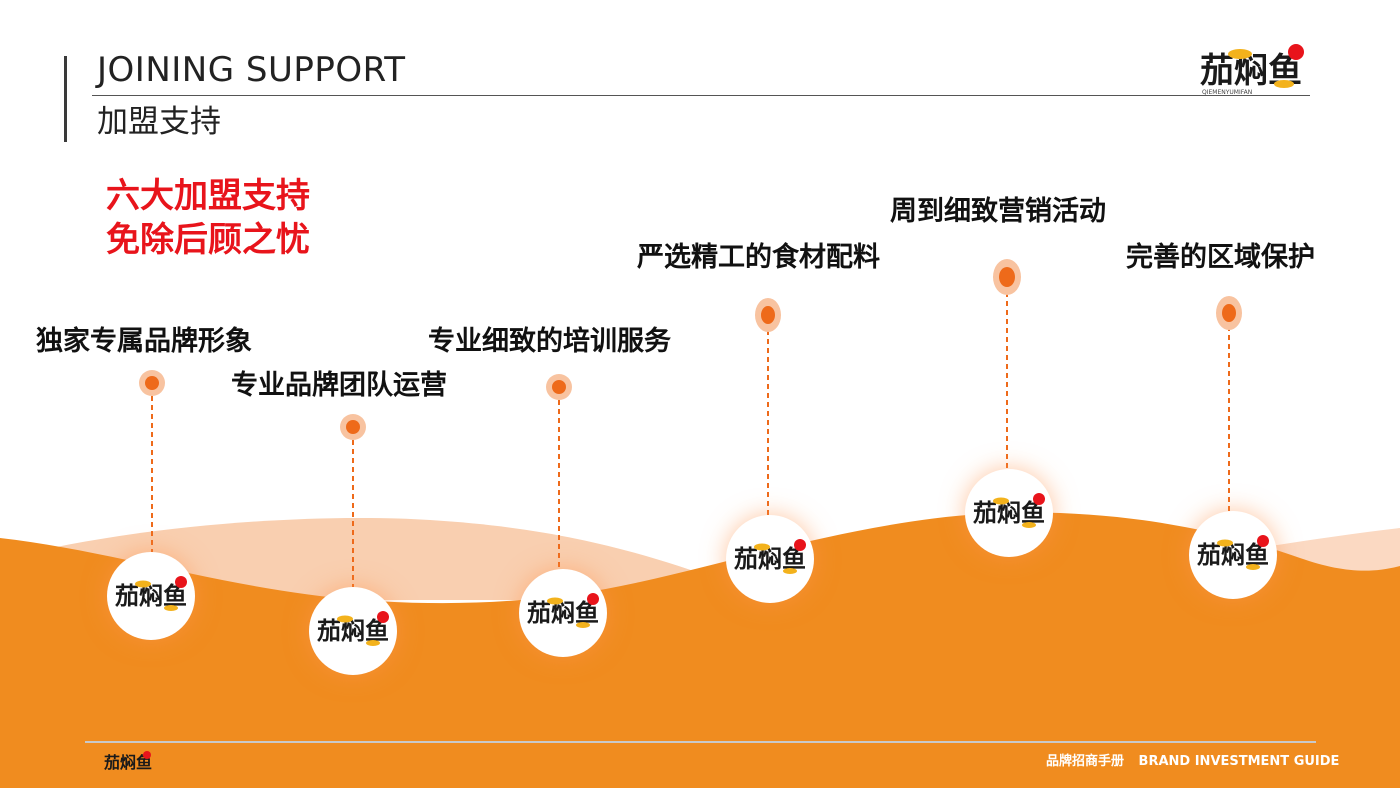 The height and width of the screenshot is (788, 1400). Describe the element at coordinates (65, 99) in the screenshot. I see `header-accent-bar` at that location.